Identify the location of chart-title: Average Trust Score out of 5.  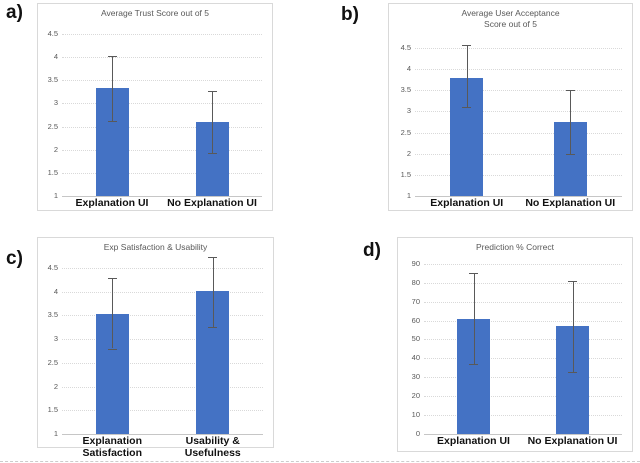
(155, 13).